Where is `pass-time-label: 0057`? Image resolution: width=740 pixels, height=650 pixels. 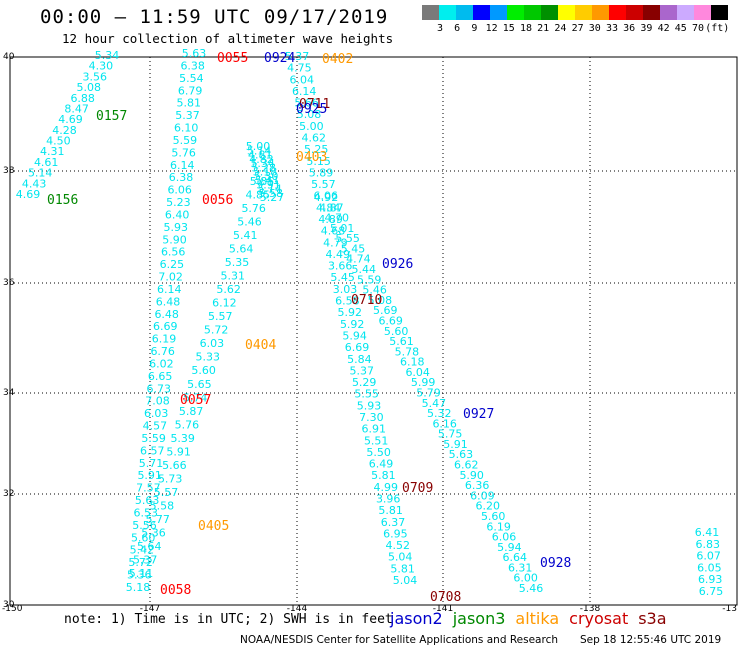
pass-time-label: 0057 is located at coordinates (195, 400).